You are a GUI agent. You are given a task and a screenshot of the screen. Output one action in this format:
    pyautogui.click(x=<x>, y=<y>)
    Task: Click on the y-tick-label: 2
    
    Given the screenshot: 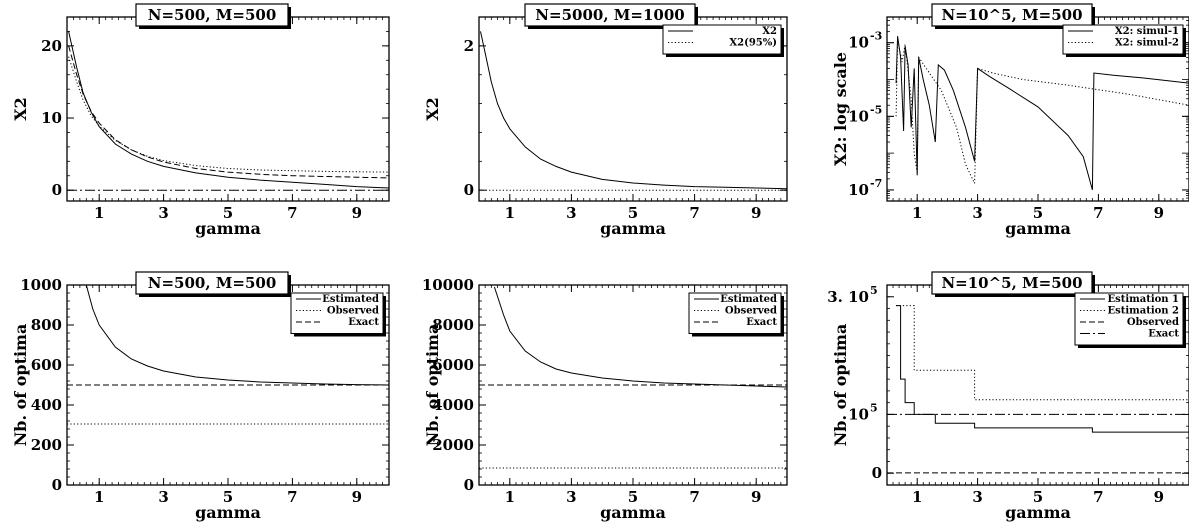 What is the action you would take?
    pyautogui.click(x=469, y=46)
    